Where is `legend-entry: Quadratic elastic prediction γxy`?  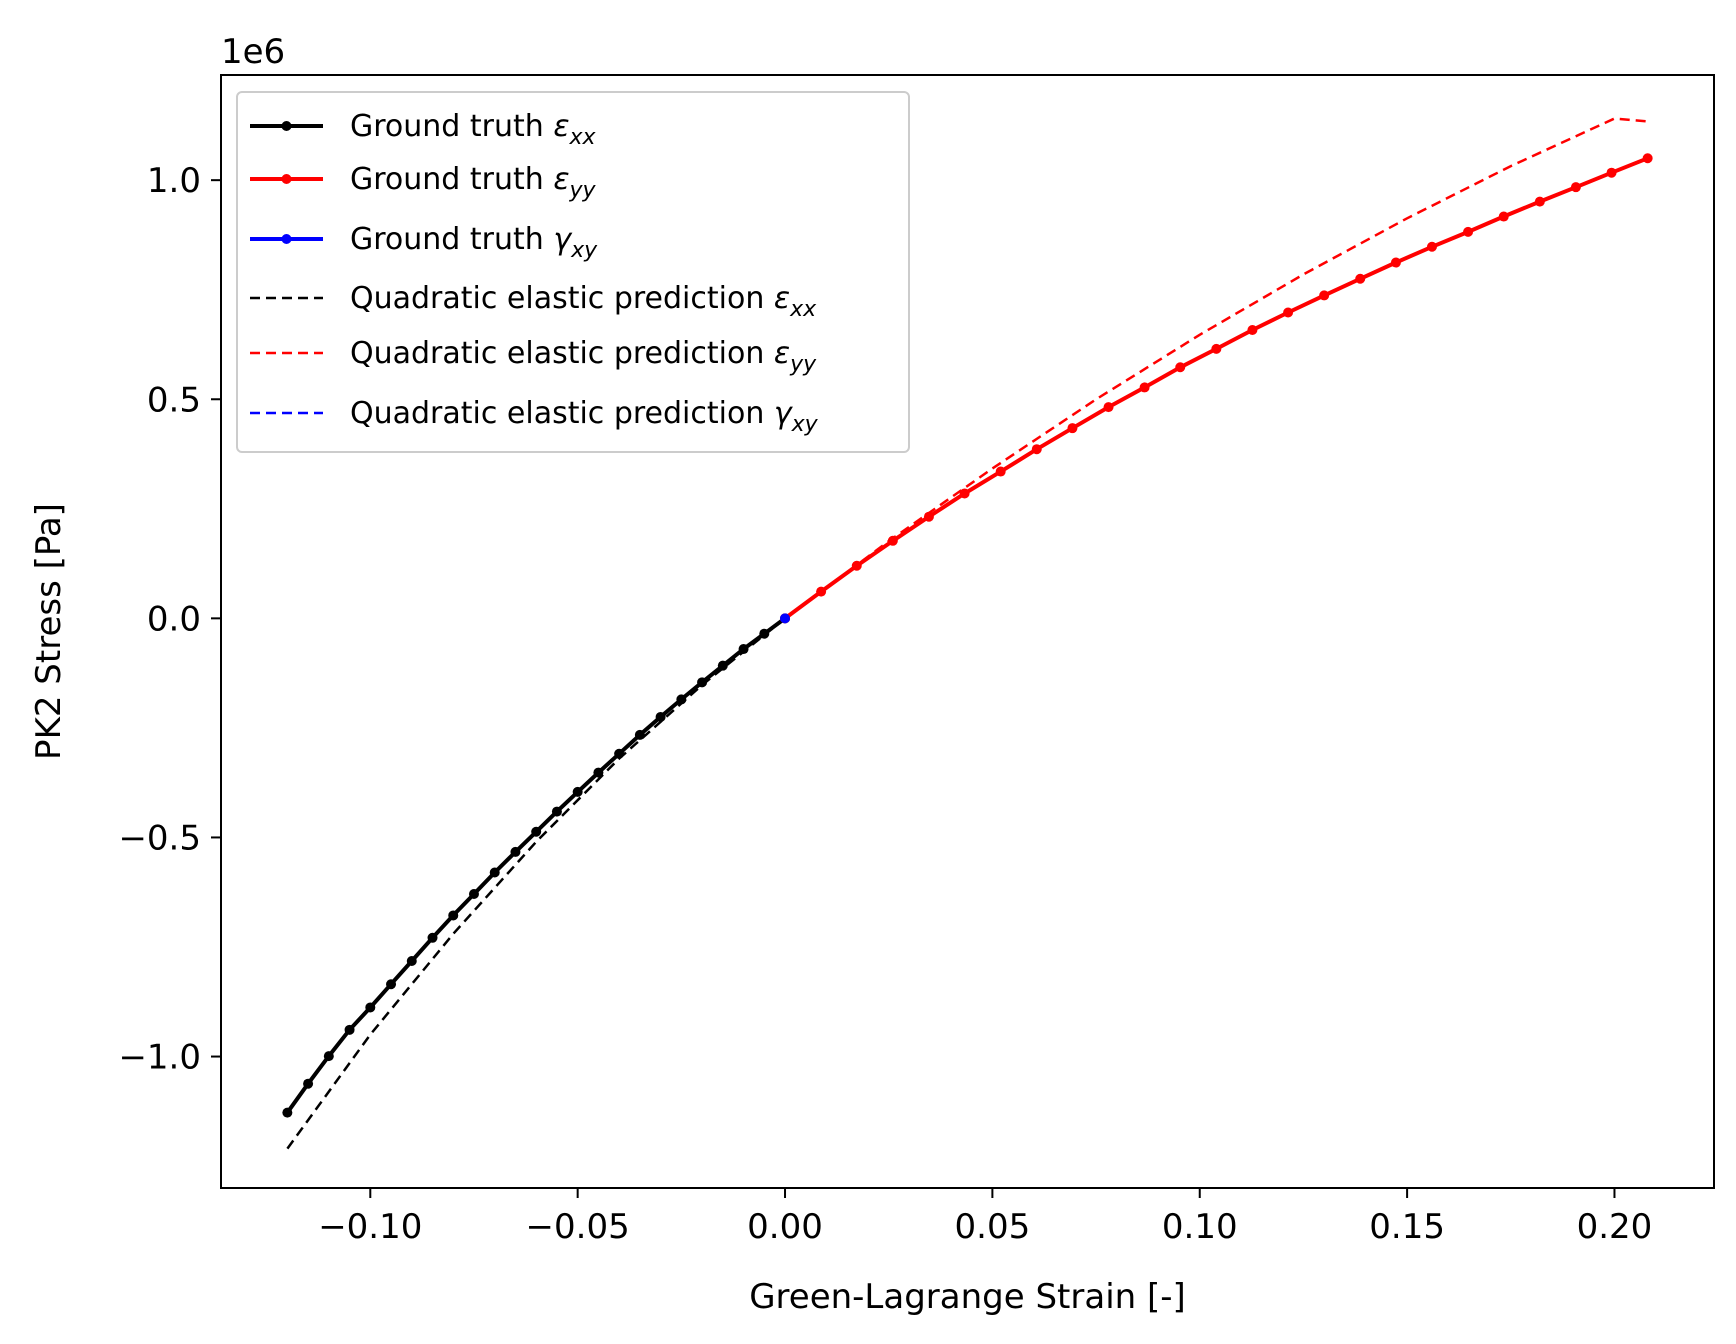
legend-entry: Quadratic elastic prediction γxy is located at coordinates (534, 416).